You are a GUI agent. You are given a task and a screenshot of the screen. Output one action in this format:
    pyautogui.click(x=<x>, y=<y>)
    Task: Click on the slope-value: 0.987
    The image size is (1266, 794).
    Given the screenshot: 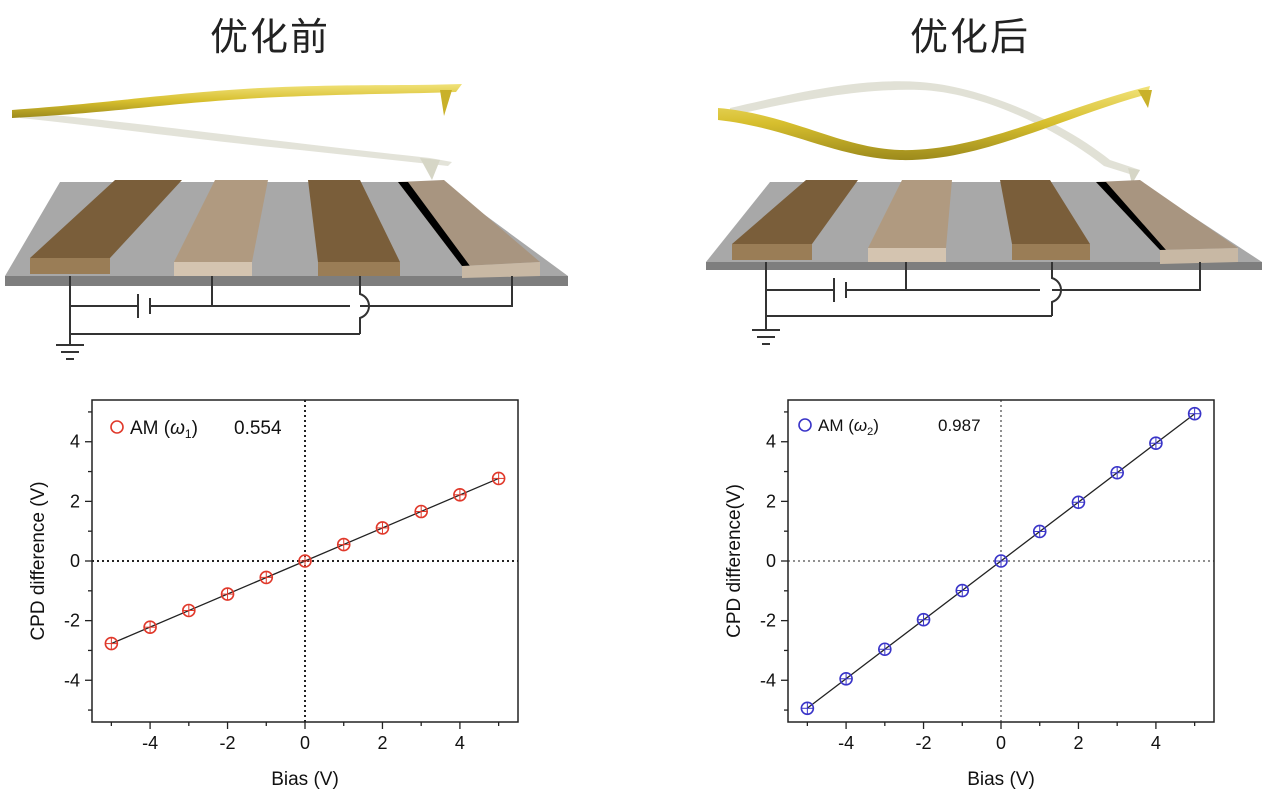 What is the action you would take?
    pyautogui.click(x=959, y=425)
    